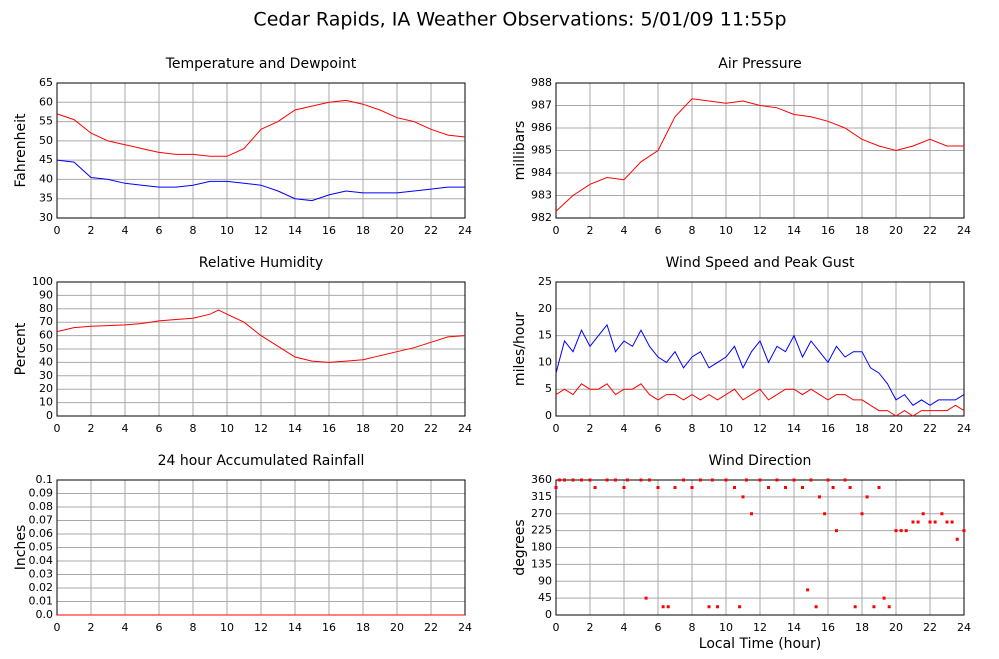 The width and height of the screenshot is (999, 659). What do you see at coordinates (46, 335) in the screenshot?
I see `y-tick-label: 60` at bounding box center [46, 335].